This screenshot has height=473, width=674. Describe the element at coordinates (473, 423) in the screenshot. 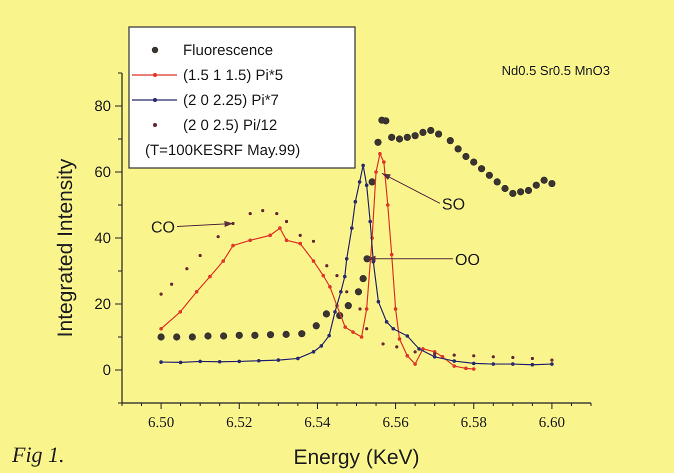

I see `x-tick-label: 6.58` at that location.